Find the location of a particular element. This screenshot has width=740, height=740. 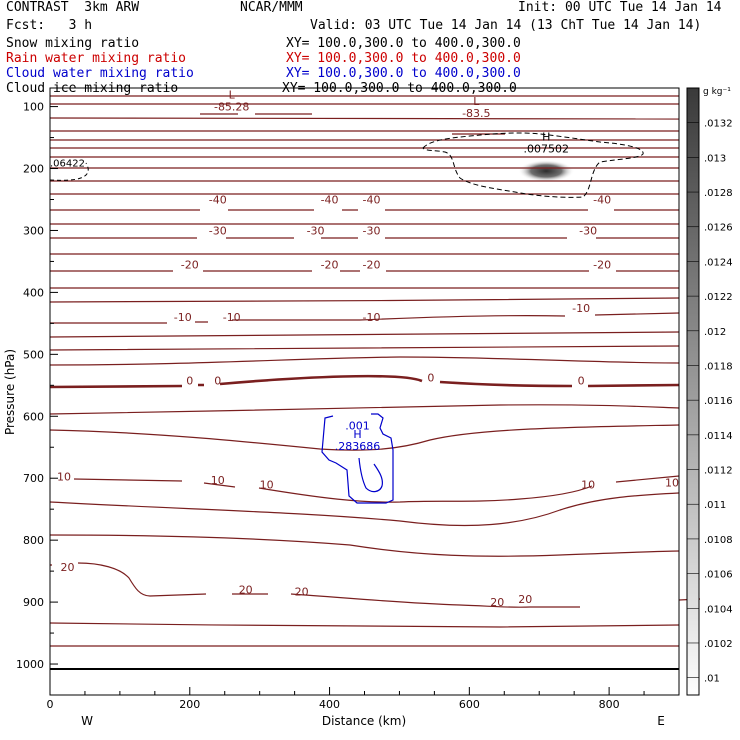

y-tick-label: 800 is located at coordinates (33, 540).